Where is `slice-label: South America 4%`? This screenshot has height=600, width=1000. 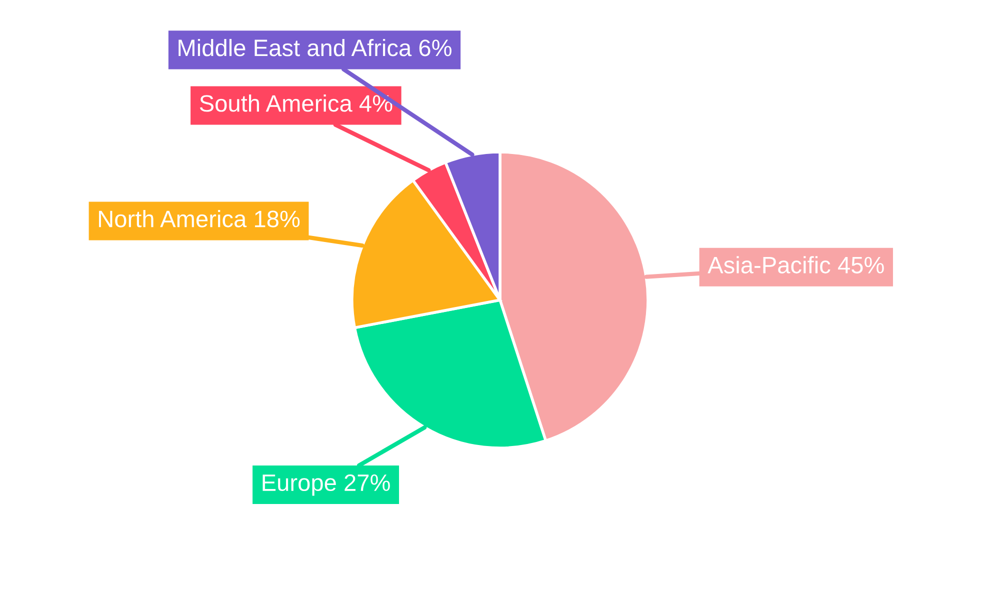
slice-label: South America 4% is located at coordinates (296, 103).